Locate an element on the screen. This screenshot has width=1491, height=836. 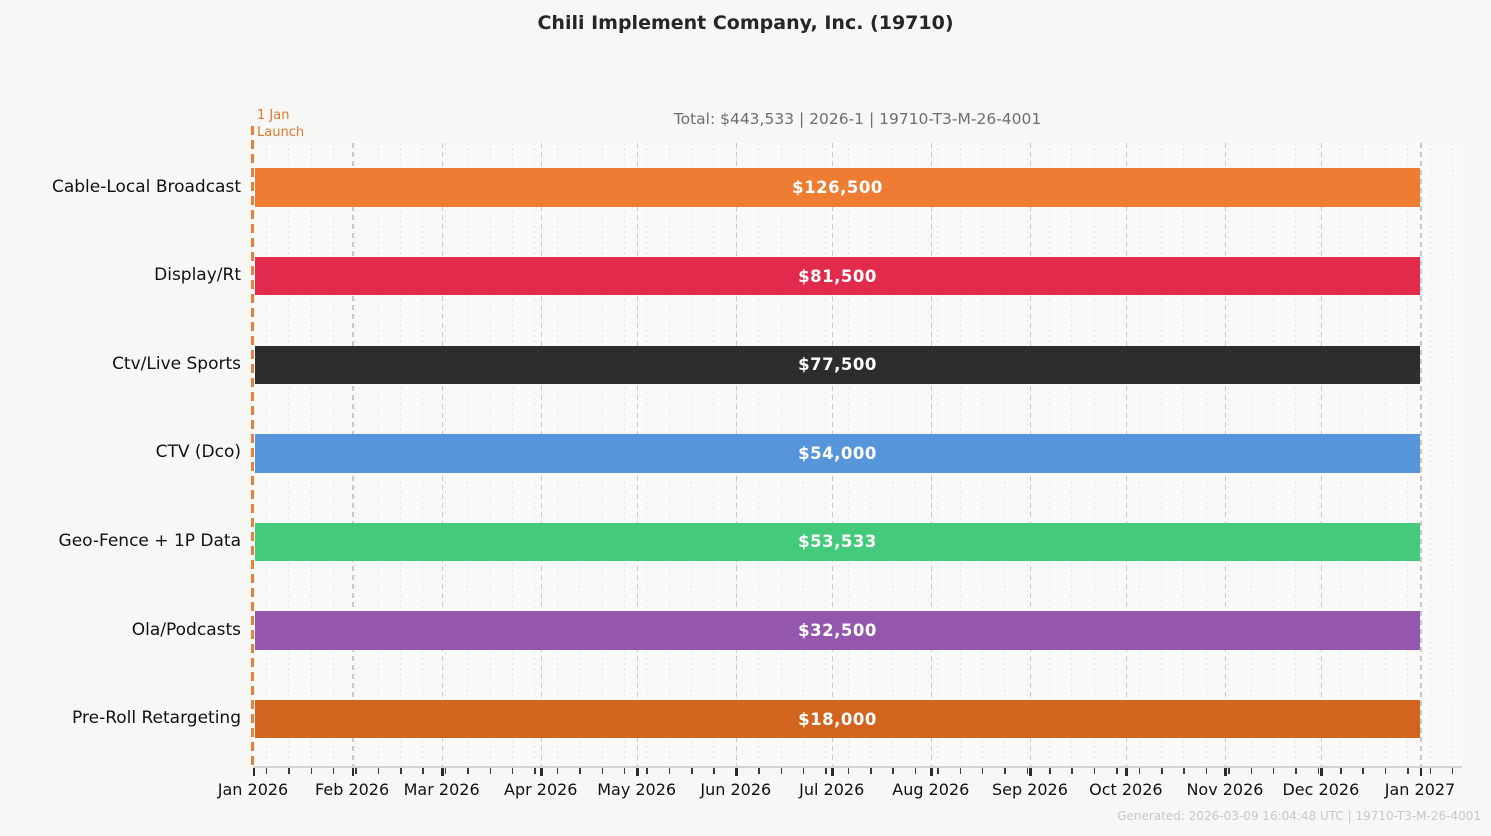
x-tick-label: Nov 2026 is located at coordinates (1225, 789).